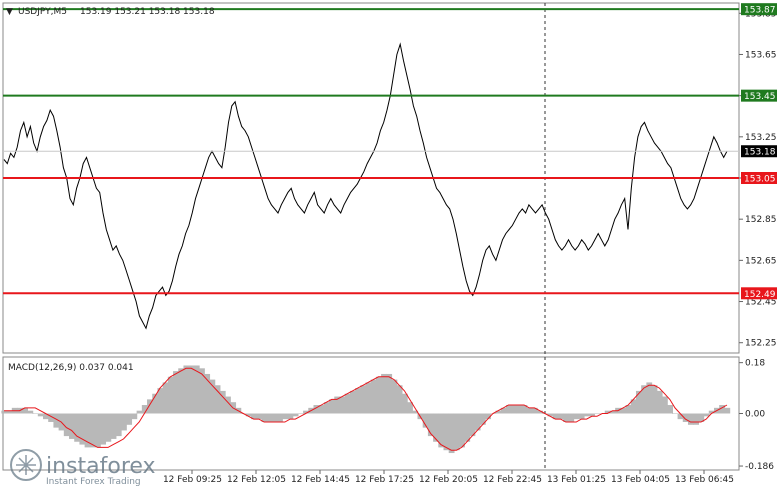 The image size is (781, 491). Describe the element at coordinates (761, 220) in the screenshot. I see `y-tick-label: 152.85` at that location.